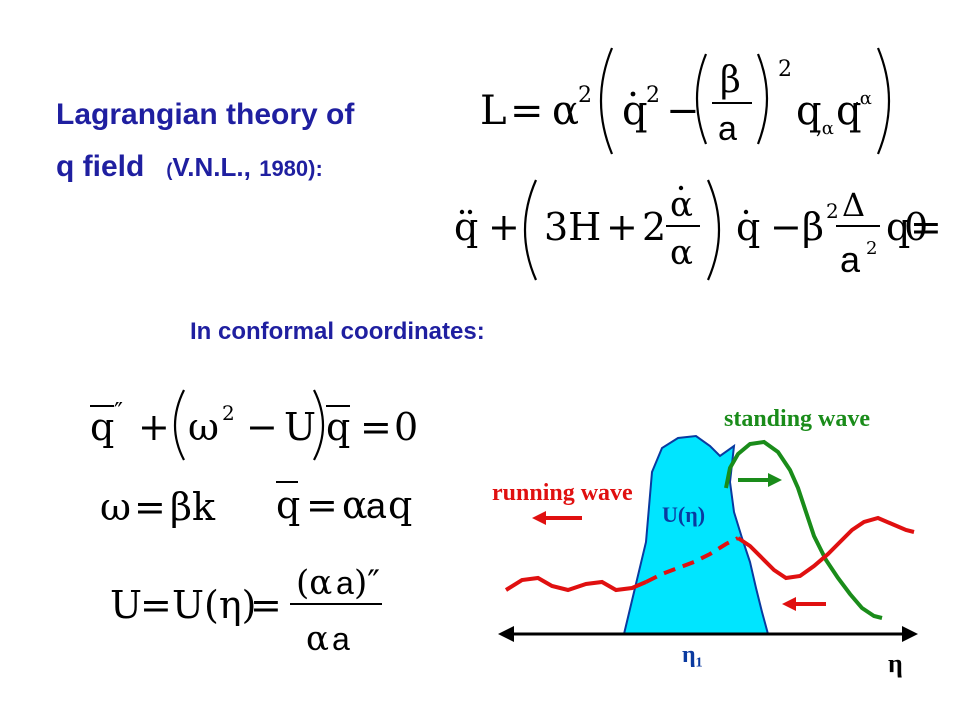  I want to click on qbar-definition: q = α a q, so click(345, 507).